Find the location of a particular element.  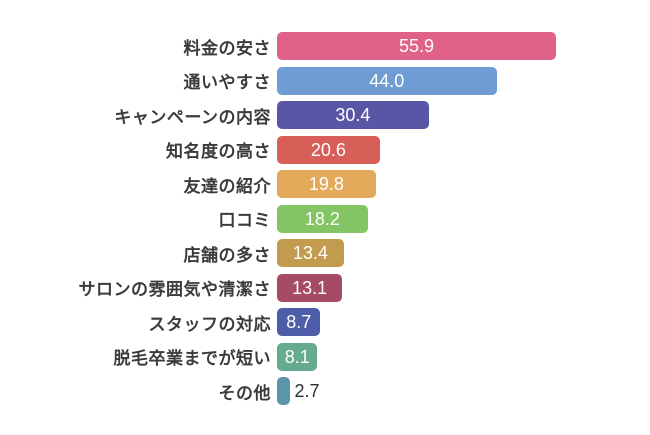

value-label: 19.8 is located at coordinates (326, 184).